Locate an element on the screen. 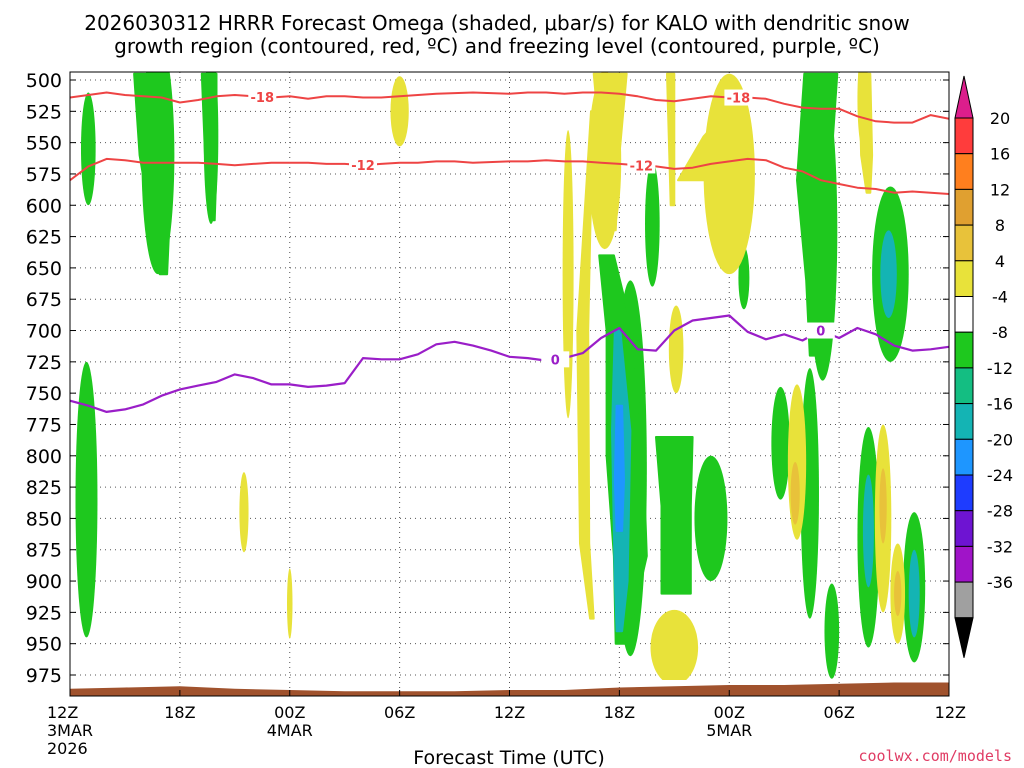  y-tick-label: 500 is located at coordinates (44, 81).